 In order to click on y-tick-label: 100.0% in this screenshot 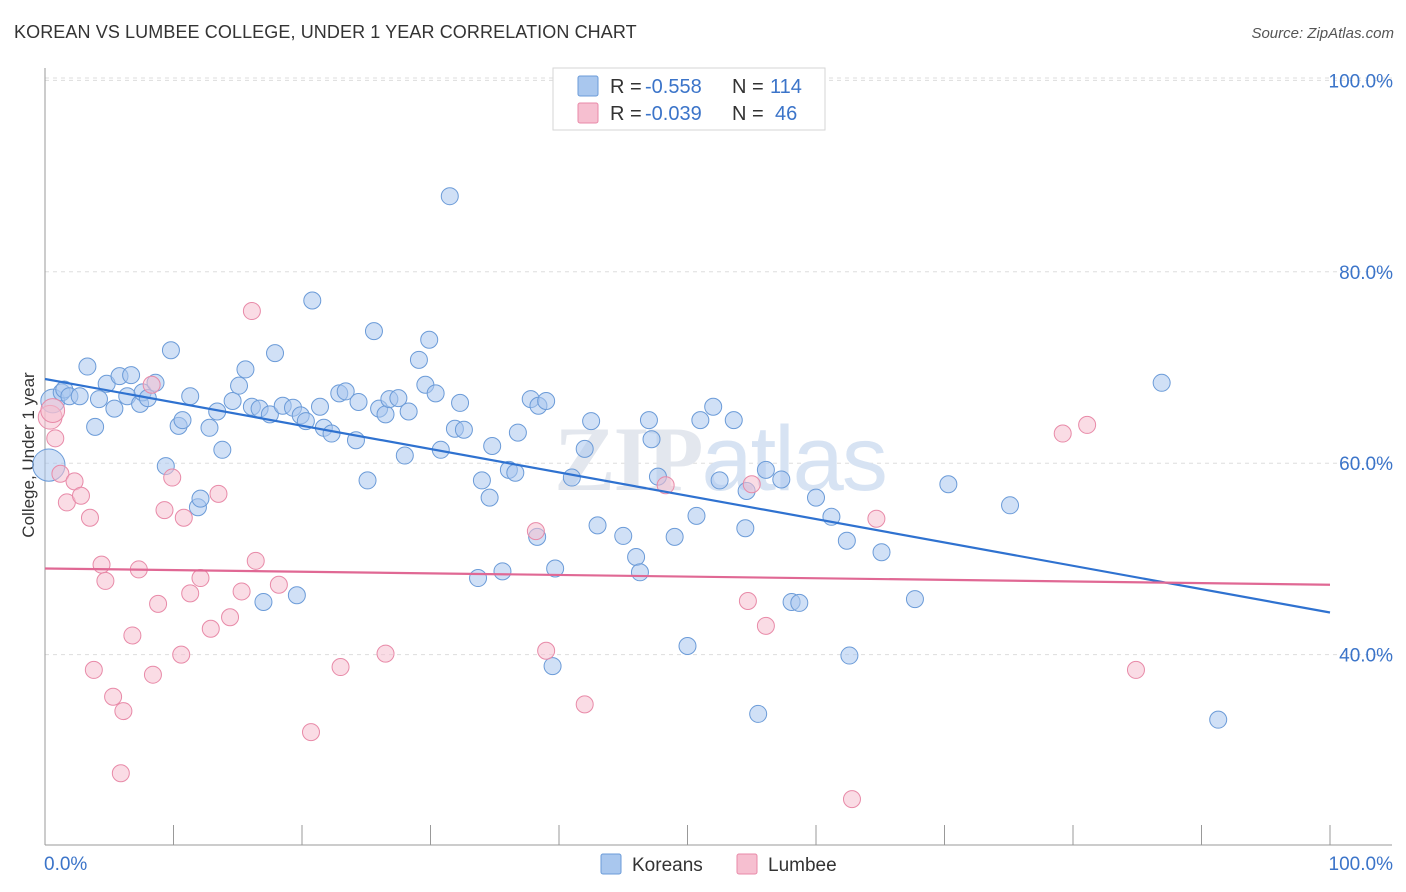, I will do `click(1361, 81)`.